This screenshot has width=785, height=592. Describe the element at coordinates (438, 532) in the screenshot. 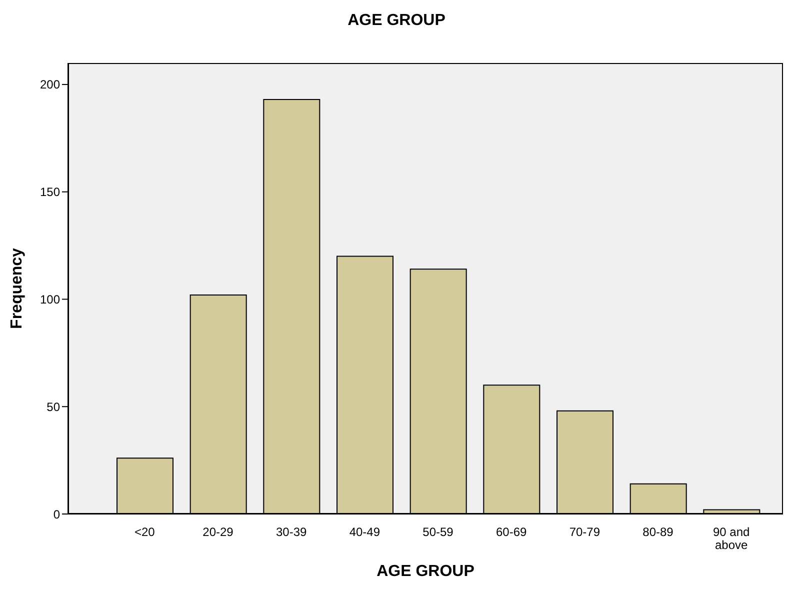

I see `x-tick-label: 50-59` at that location.